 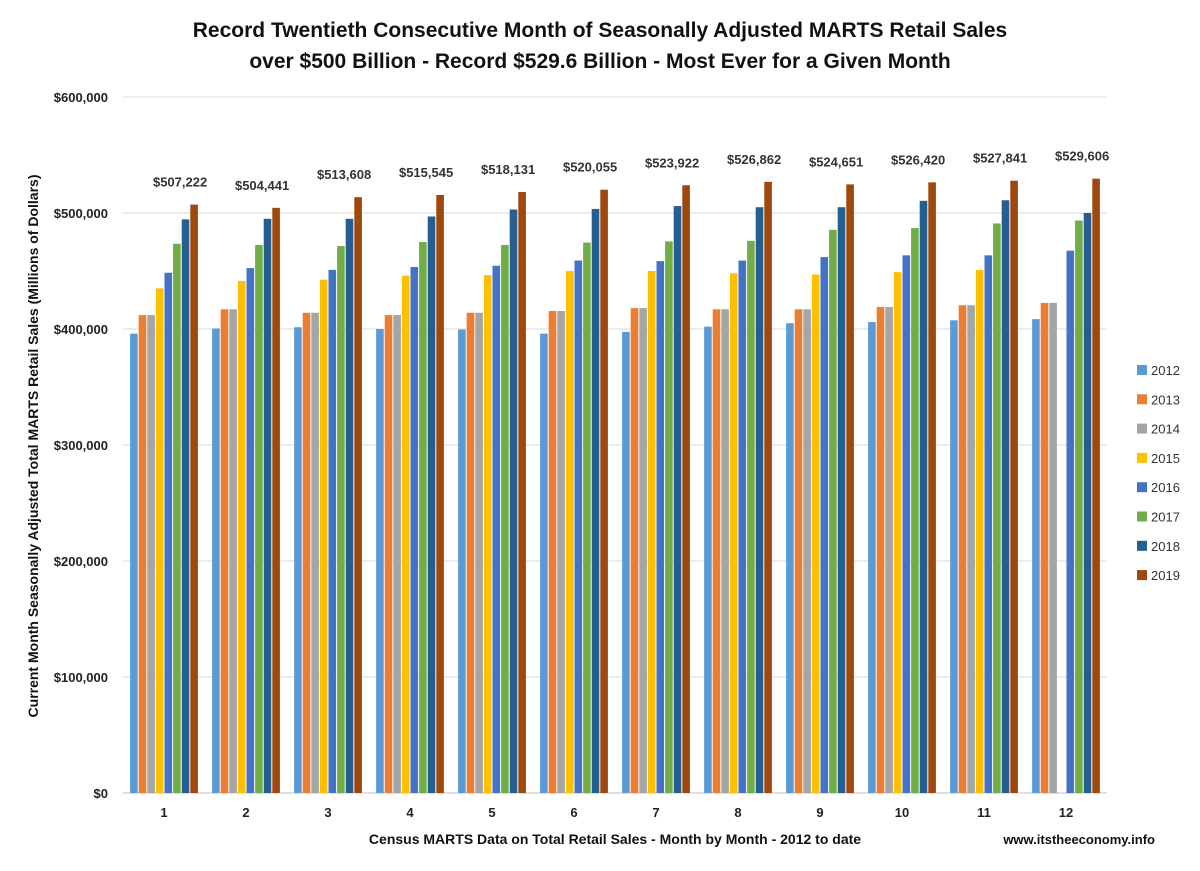 What do you see at coordinates (1142, 370) in the screenshot?
I see `legend-swatch-2012` at bounding box center [1142, 370].